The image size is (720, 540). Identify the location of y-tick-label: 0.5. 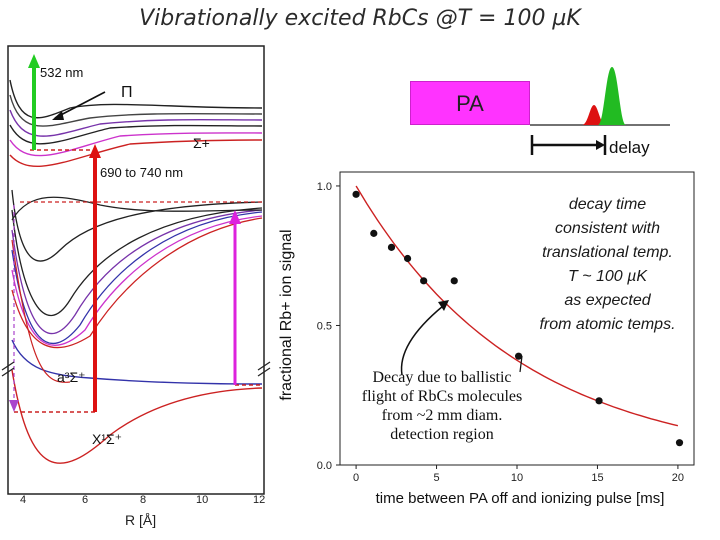
(324, 326).